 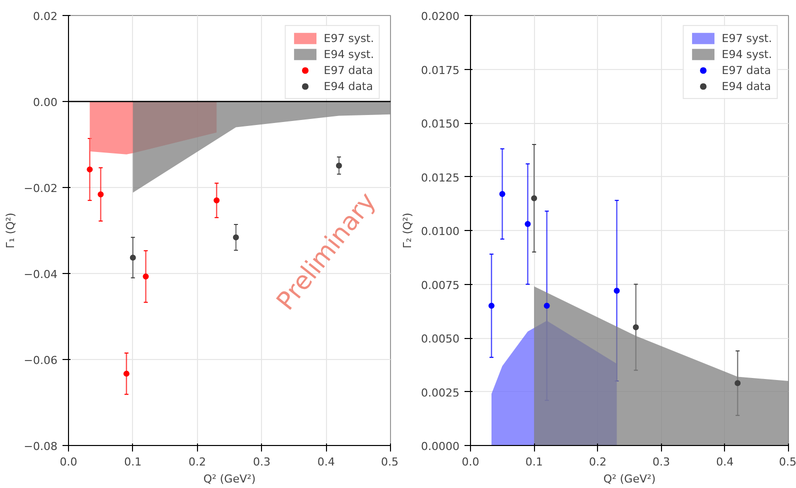 What do you see at coordinates (440, 393) in the screenshot?
I see `y-tick-label: 0.0025` at bounding box center [440, 393].